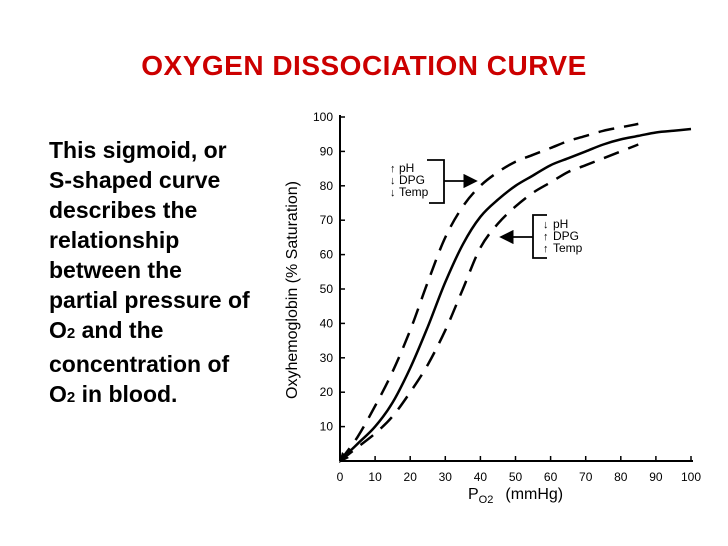  I want to click on left-shift-label-1: DPG, so click(412, 180).